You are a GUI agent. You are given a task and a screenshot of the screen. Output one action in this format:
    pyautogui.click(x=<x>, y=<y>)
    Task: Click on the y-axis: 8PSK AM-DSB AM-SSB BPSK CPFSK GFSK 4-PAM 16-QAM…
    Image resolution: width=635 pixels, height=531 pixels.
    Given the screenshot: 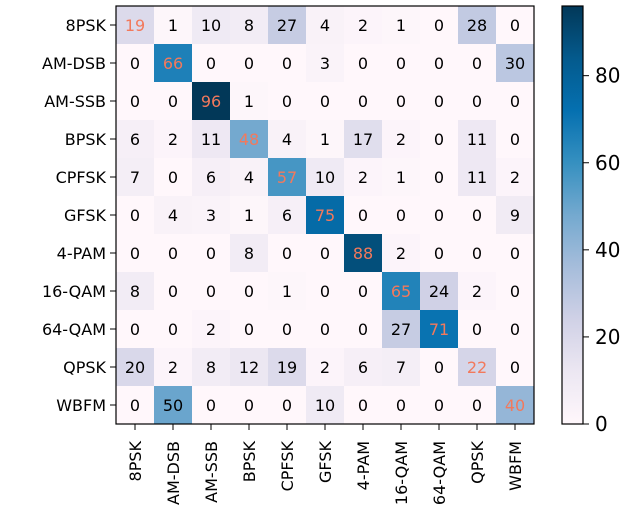 What is the action you would take?
    pyautogui.click(x=79, y=215)
    